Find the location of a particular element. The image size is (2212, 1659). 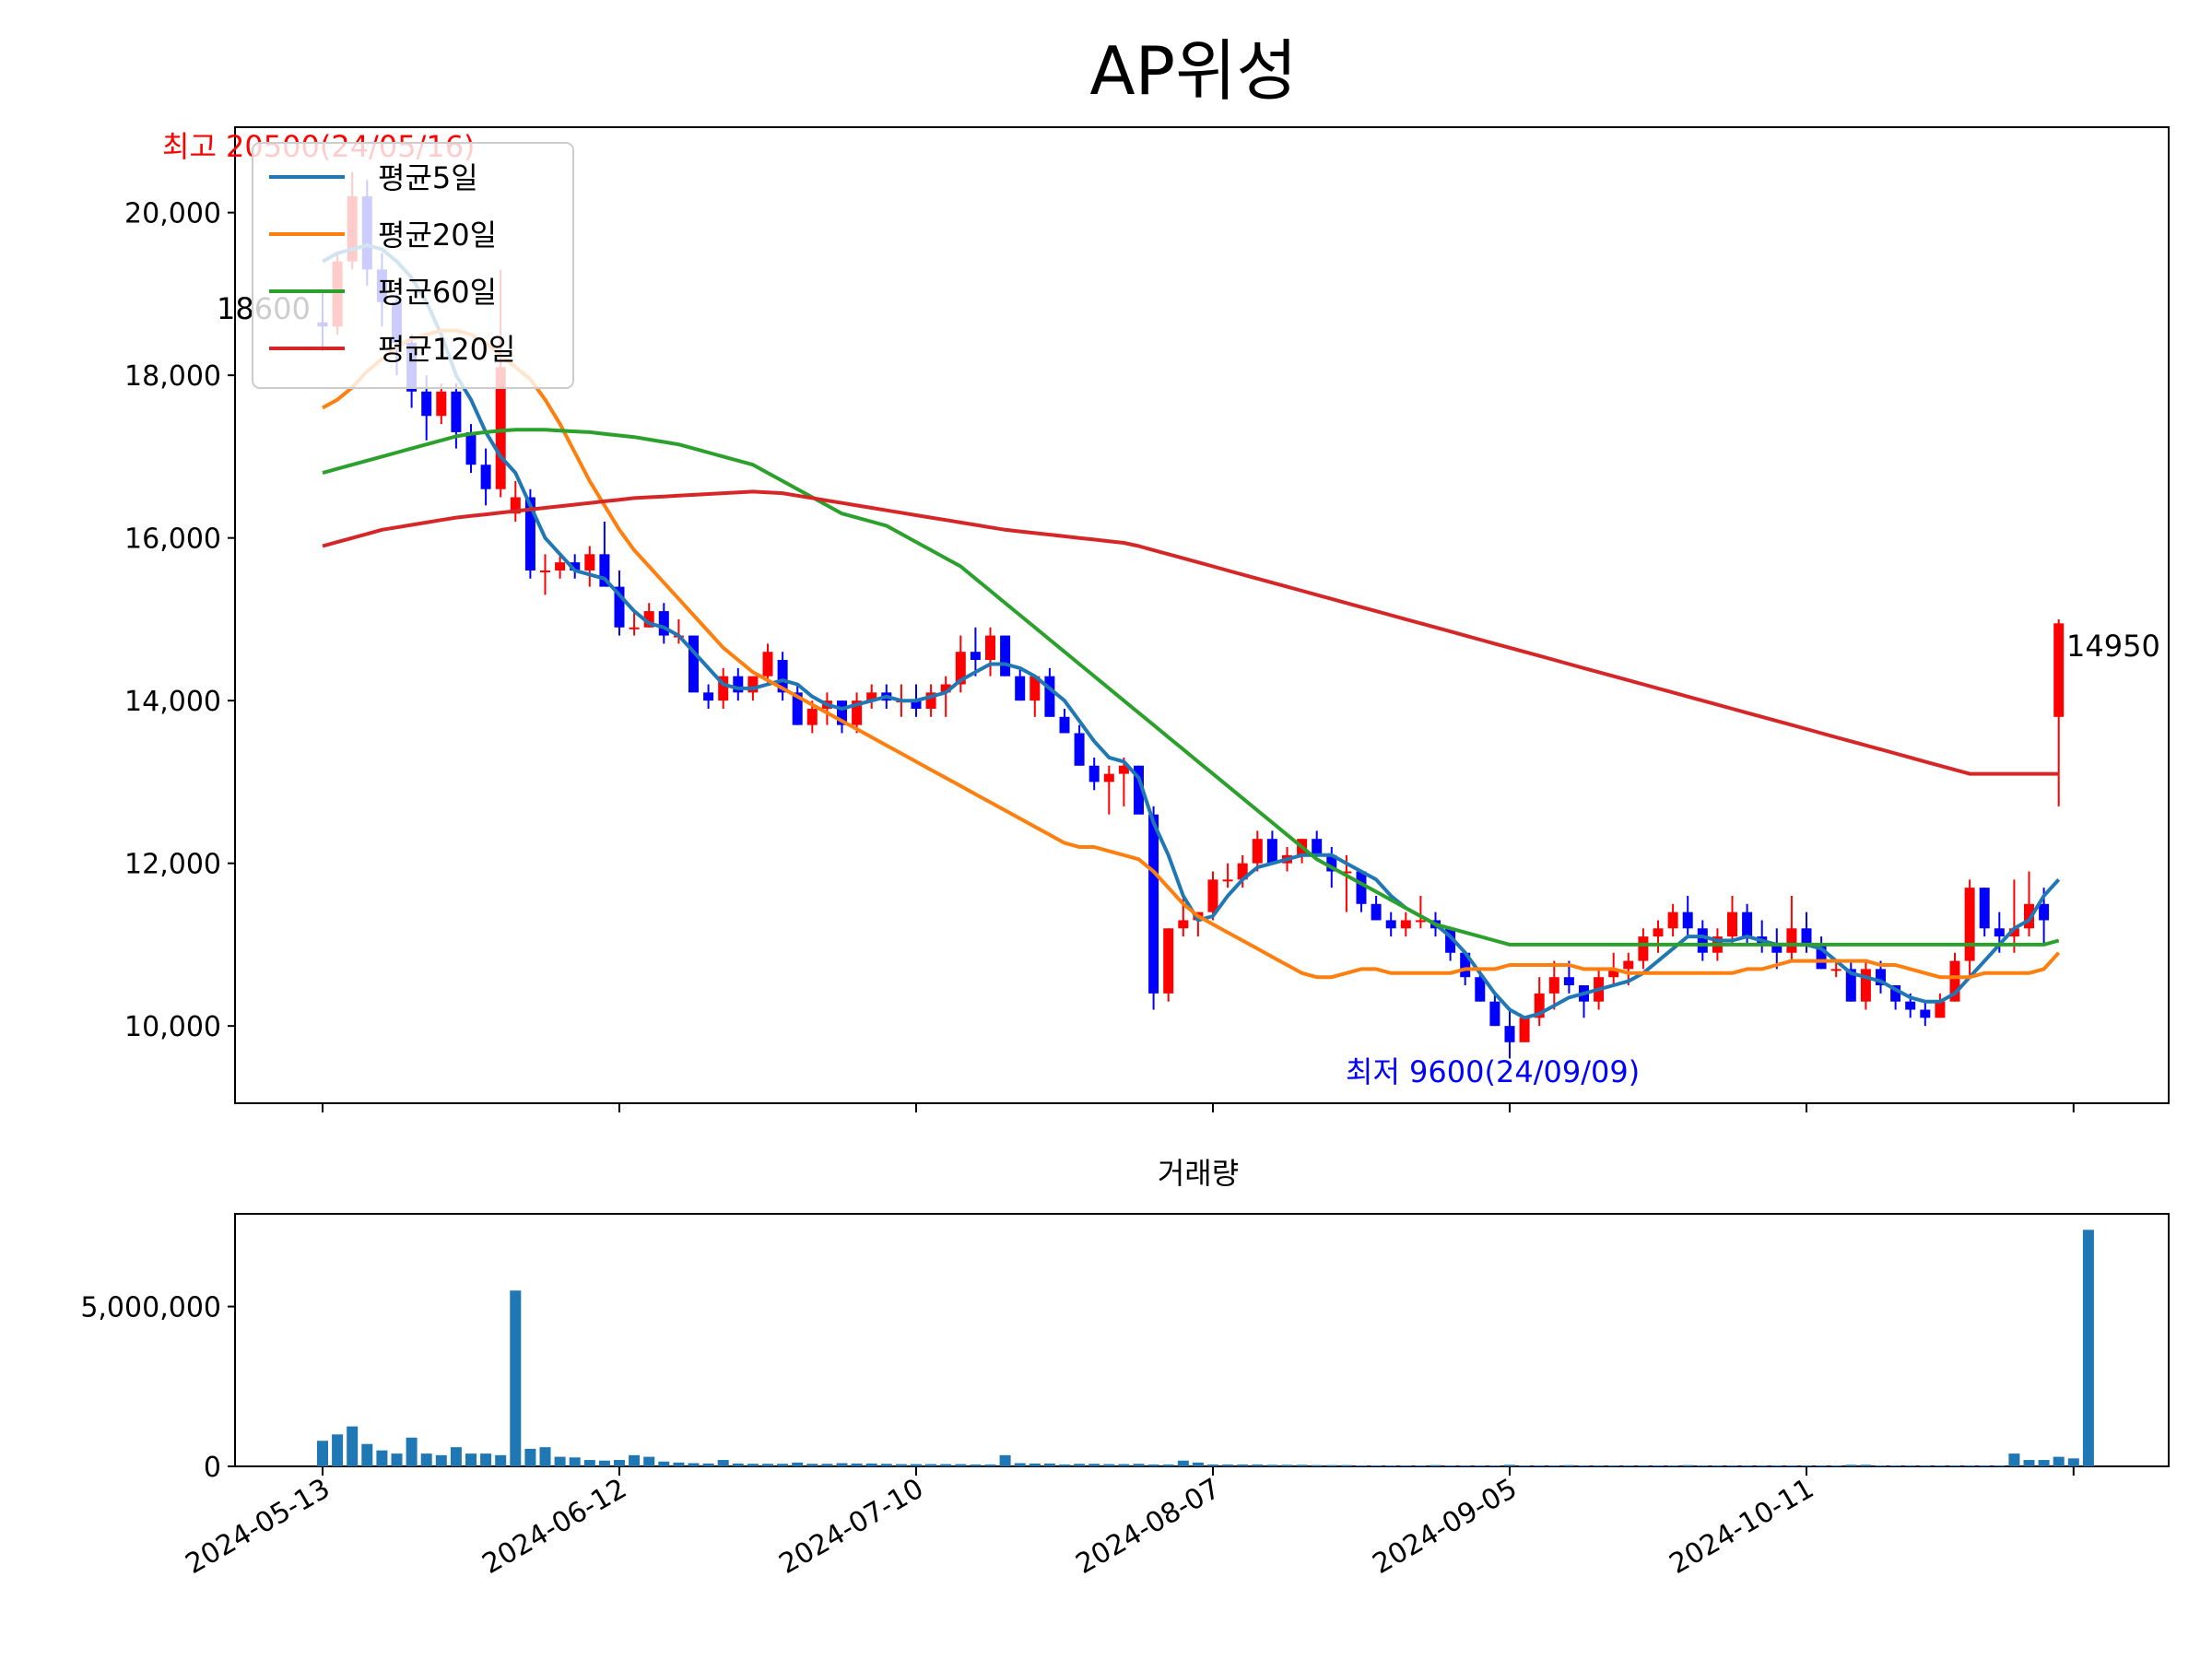

price-y-axis: 10,000 12,000 14,000 16,000 18,000 20,000 is located at coordinates (179, 620).